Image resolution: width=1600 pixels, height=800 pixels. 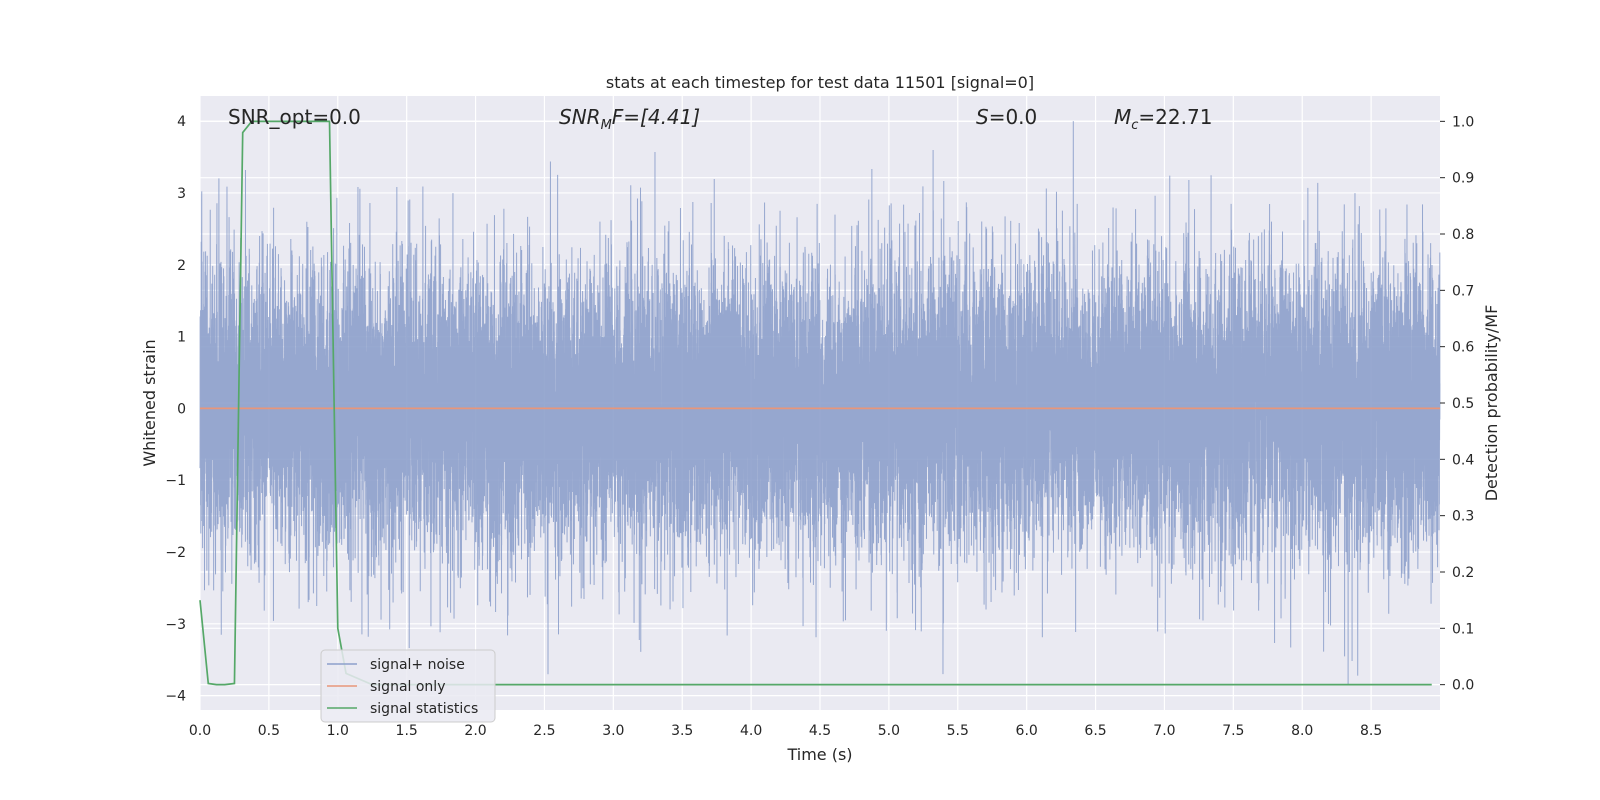 What do you see at coordinates (1463, 404) in the screenshot?
I see `y-right-tick-label: 0.5` at bounding box center [1463, 404].